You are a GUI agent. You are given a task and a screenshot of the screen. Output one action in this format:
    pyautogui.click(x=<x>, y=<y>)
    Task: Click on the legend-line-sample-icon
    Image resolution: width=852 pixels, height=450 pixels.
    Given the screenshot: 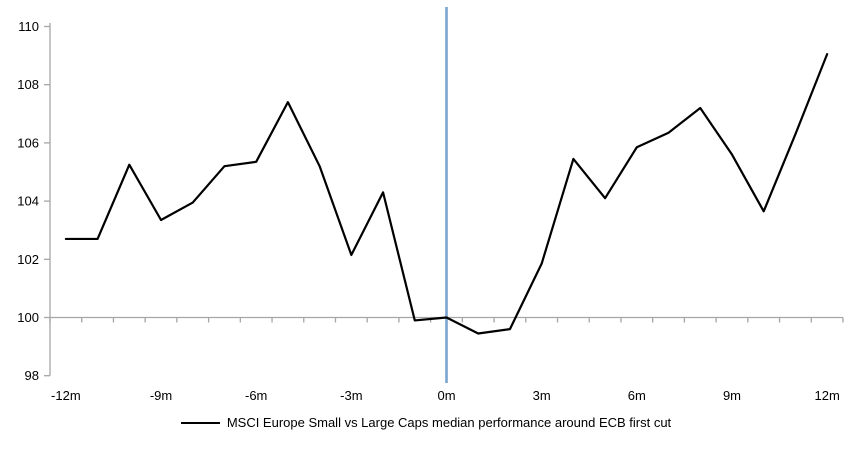 What is the action you would take?
    pyautogui.click(x=200, y=422)
    